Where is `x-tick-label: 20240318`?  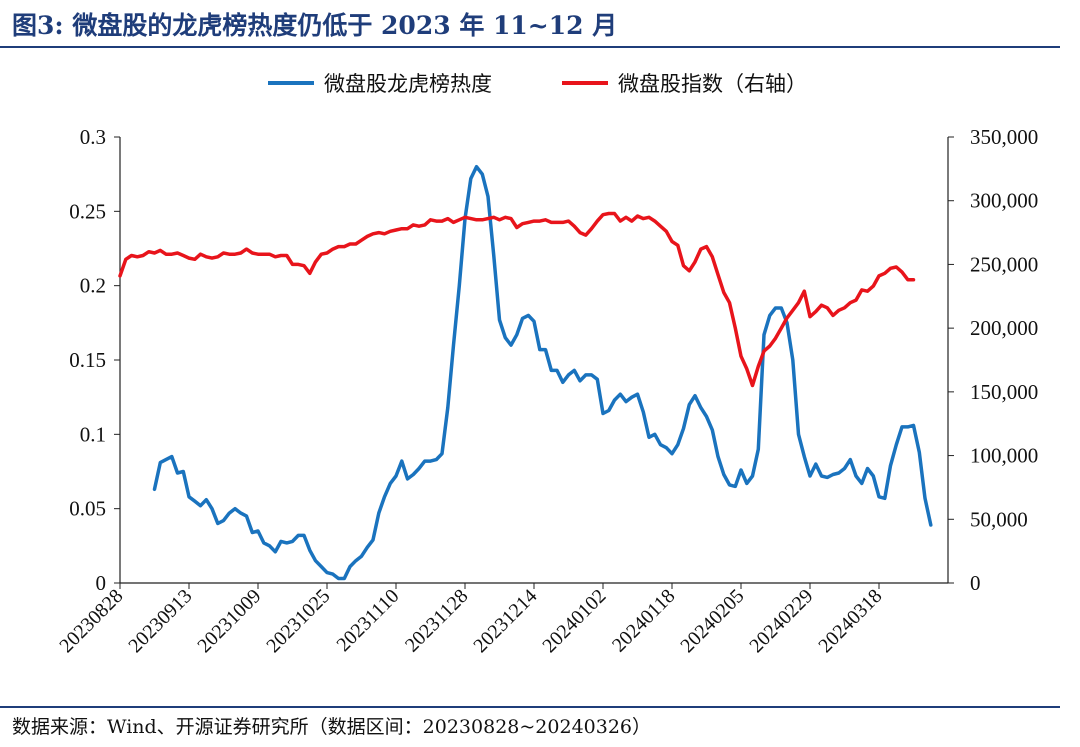 x-tick-label: 20240318 is located at coordinates (850, 621).